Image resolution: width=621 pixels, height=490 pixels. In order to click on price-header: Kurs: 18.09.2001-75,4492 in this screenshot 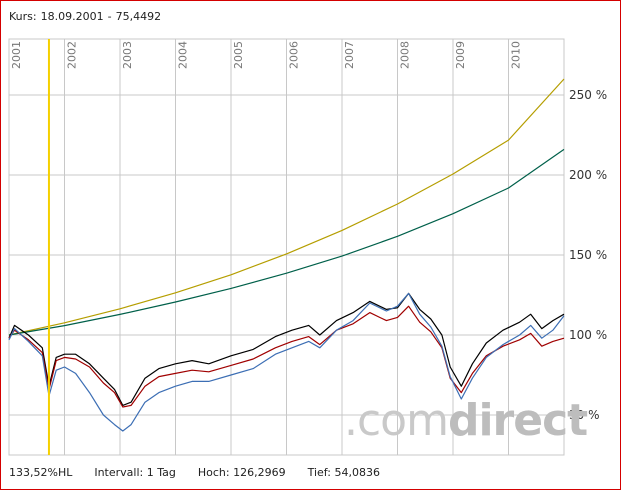, I will do `click(87, 16)`.